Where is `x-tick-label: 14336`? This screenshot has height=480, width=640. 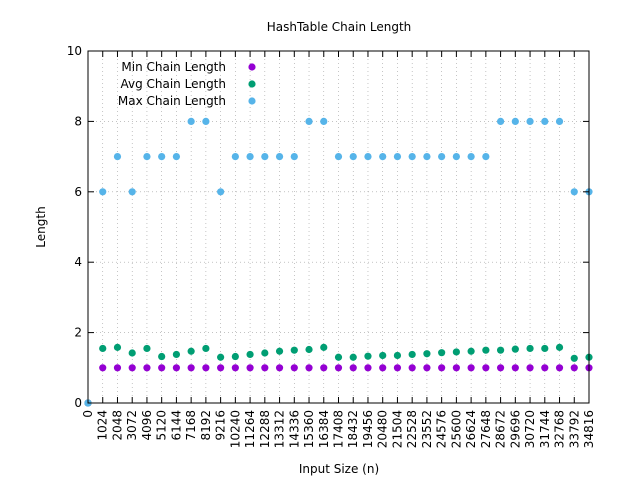
x-tick-label: 14336 is located at coordinates (294, 429).